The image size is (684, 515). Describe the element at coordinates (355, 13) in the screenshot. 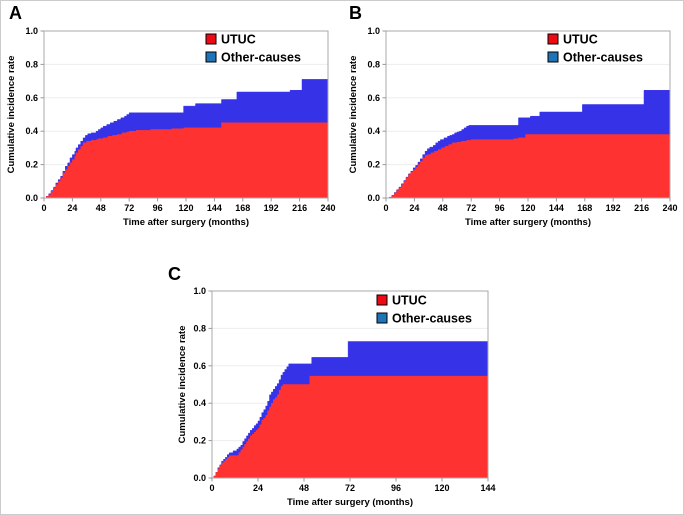

I see `panel-b-letter: B` at that location.